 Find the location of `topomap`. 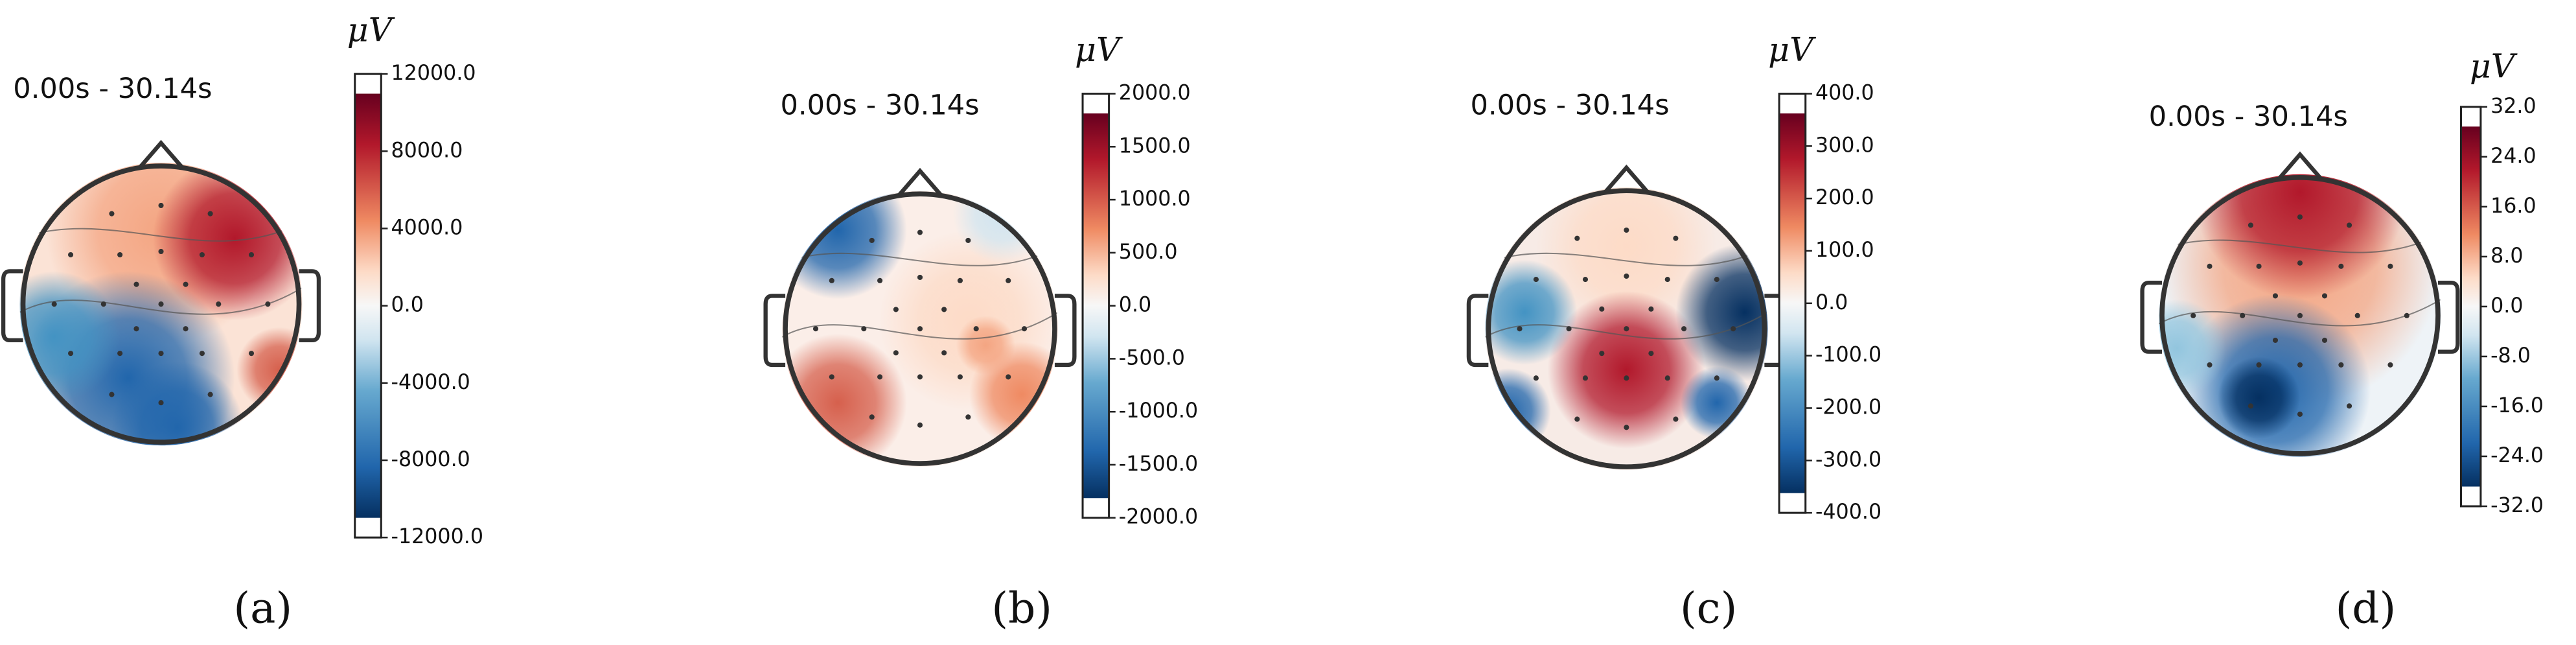

topomap is located at coordinates (920, 329).